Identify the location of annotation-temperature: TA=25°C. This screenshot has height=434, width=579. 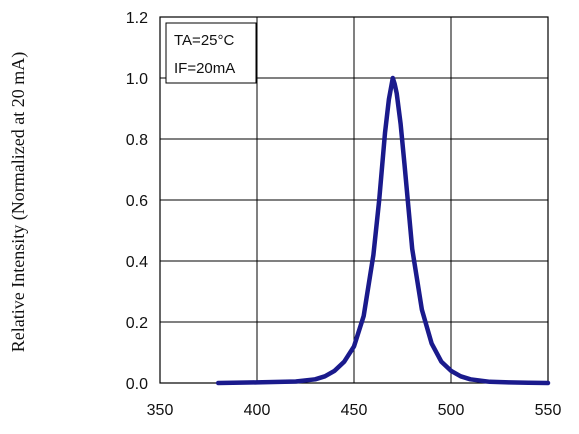
(204, 40).